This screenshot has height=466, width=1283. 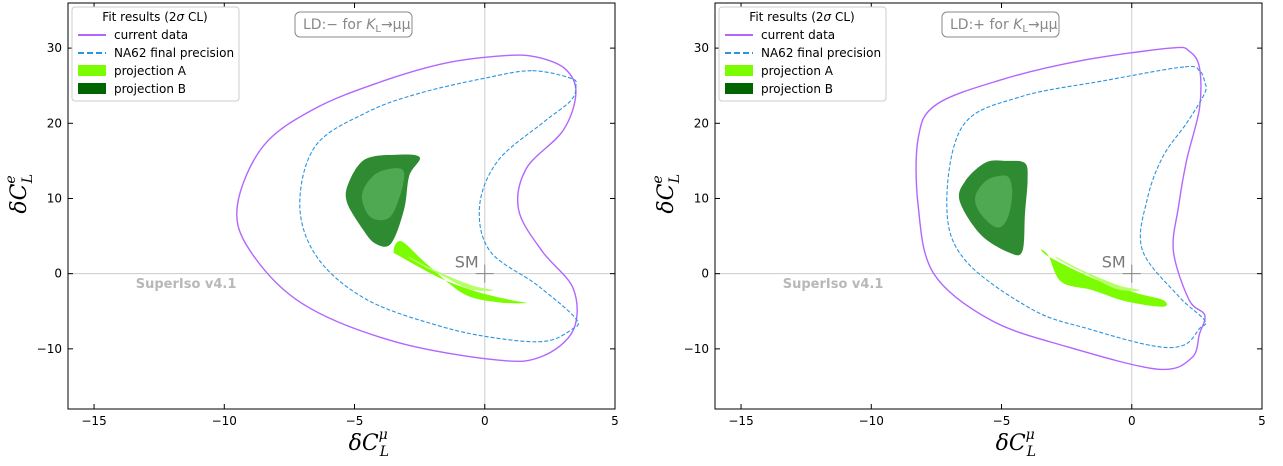 I want to click on annotation-sign: −, so click(x=332, y=25).